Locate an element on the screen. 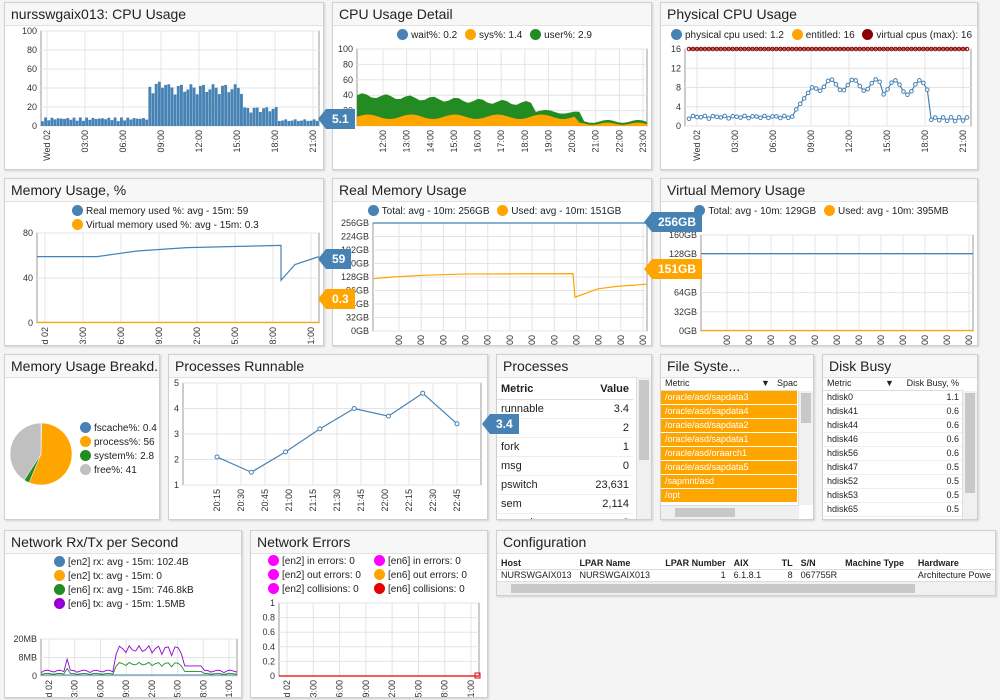 This screenshot has height=700, width=1000. legend-item: [en6] rx: avg - 15m: 746.8kB is located at coordinates (145, 591).